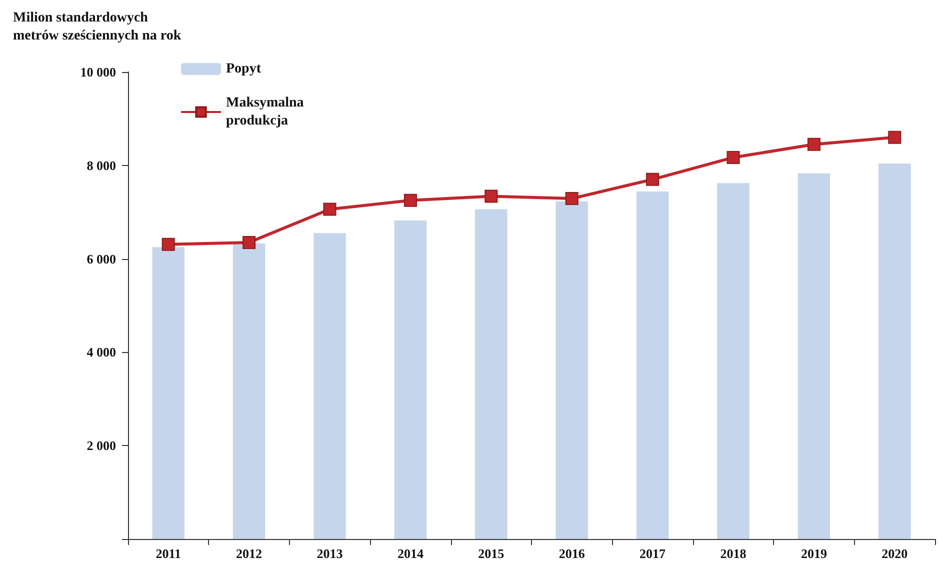 The image size is (947, 569). What do you see at coordinates (572, 553) in the screenshot?
I see `x-tick-label: 2016` at bounding box center [572, 553].